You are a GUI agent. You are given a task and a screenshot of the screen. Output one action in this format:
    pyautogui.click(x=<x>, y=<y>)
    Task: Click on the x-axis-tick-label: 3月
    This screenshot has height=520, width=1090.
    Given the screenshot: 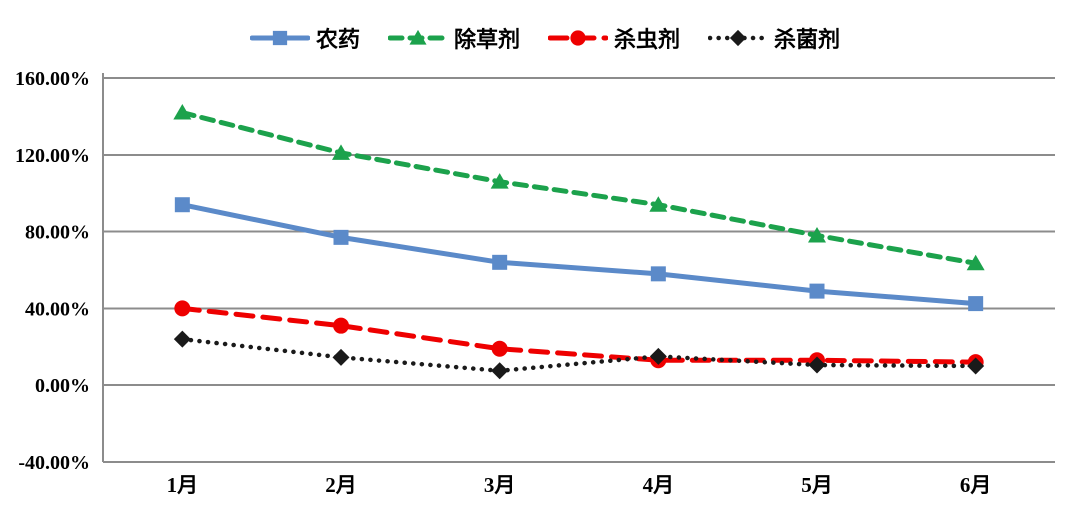 What is the action you would take?
    pyautogui.click(x=500, y=485)
    